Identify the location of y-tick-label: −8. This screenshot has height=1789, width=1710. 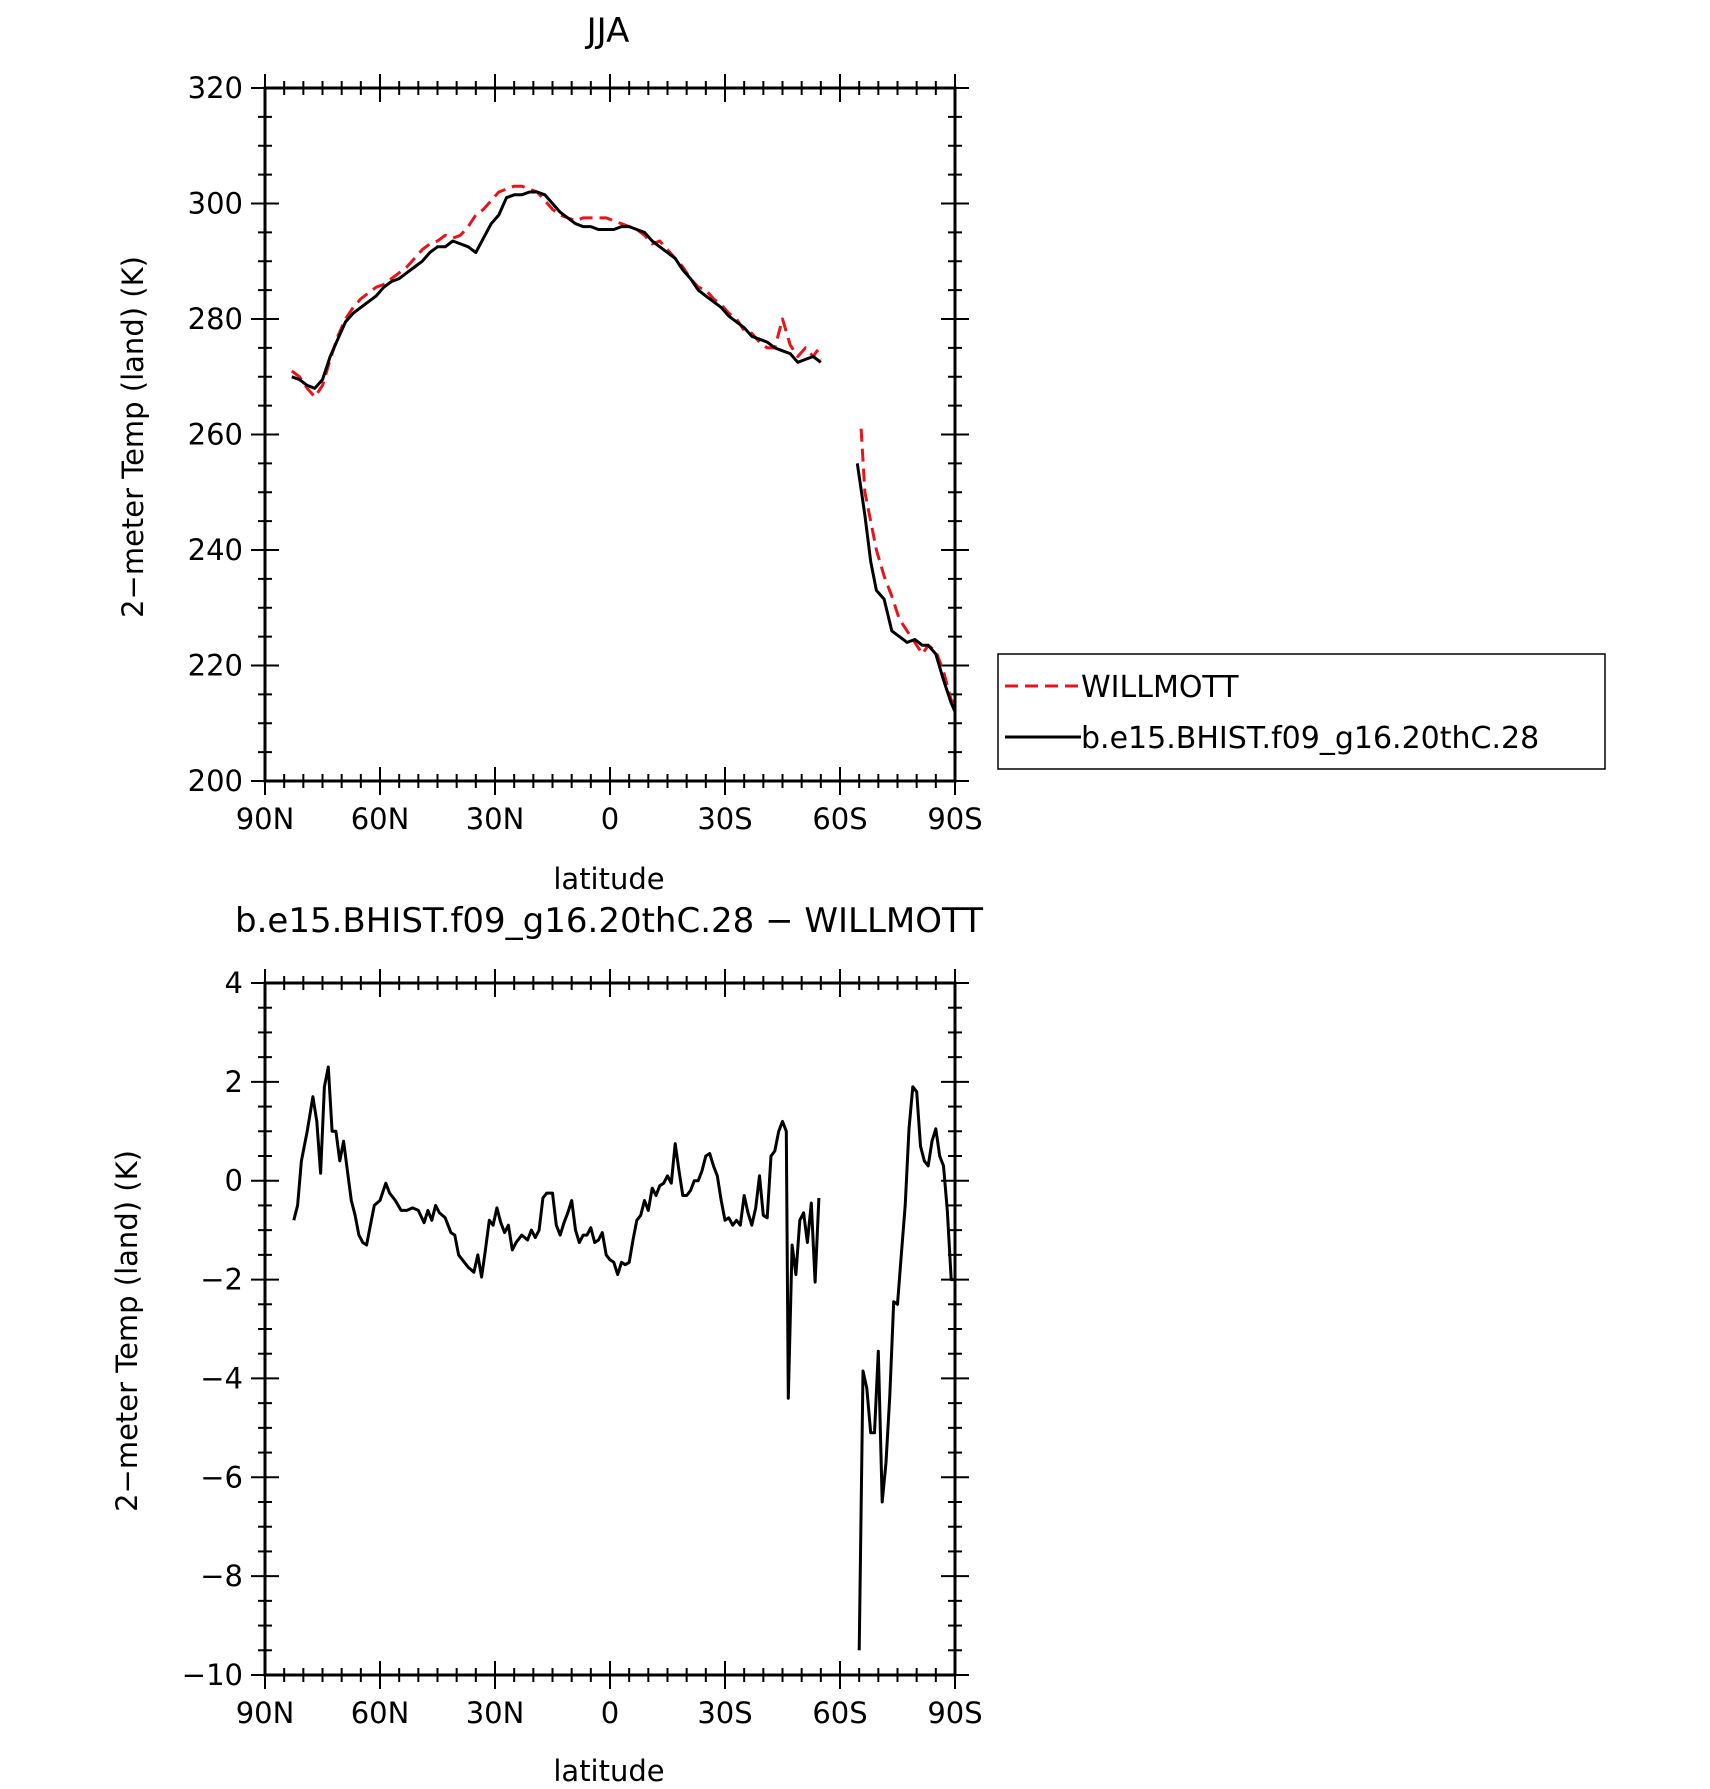
(221, 1576).